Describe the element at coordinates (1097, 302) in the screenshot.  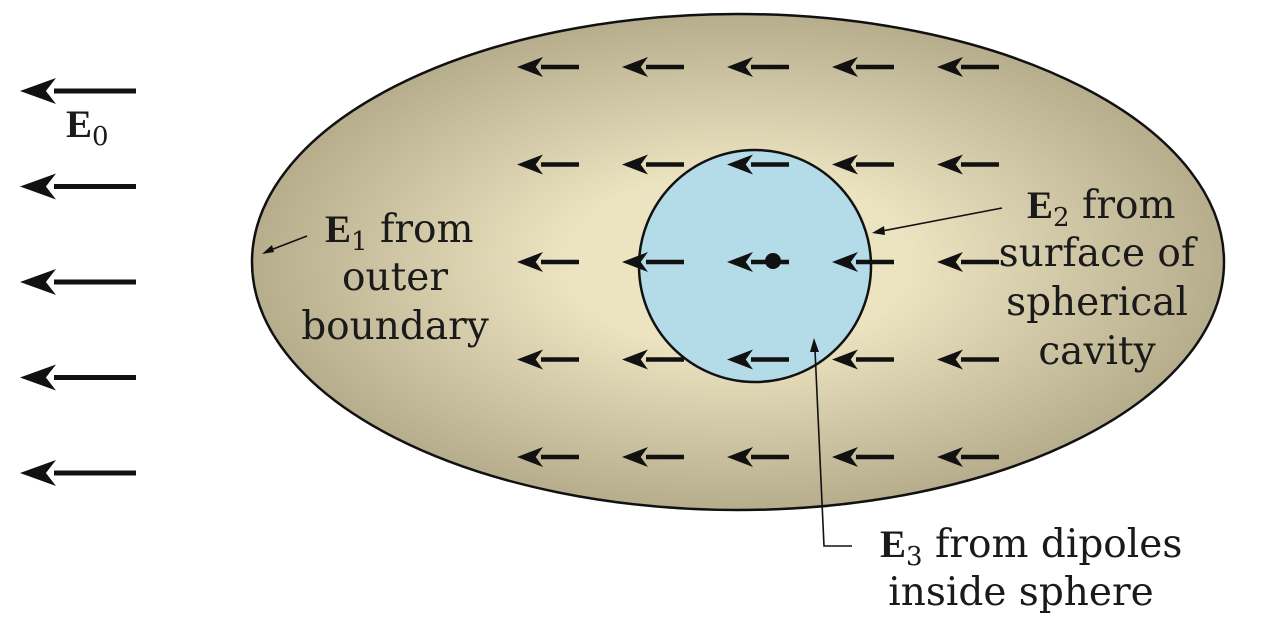
I see `e2-label-line3: spherical` at that location.